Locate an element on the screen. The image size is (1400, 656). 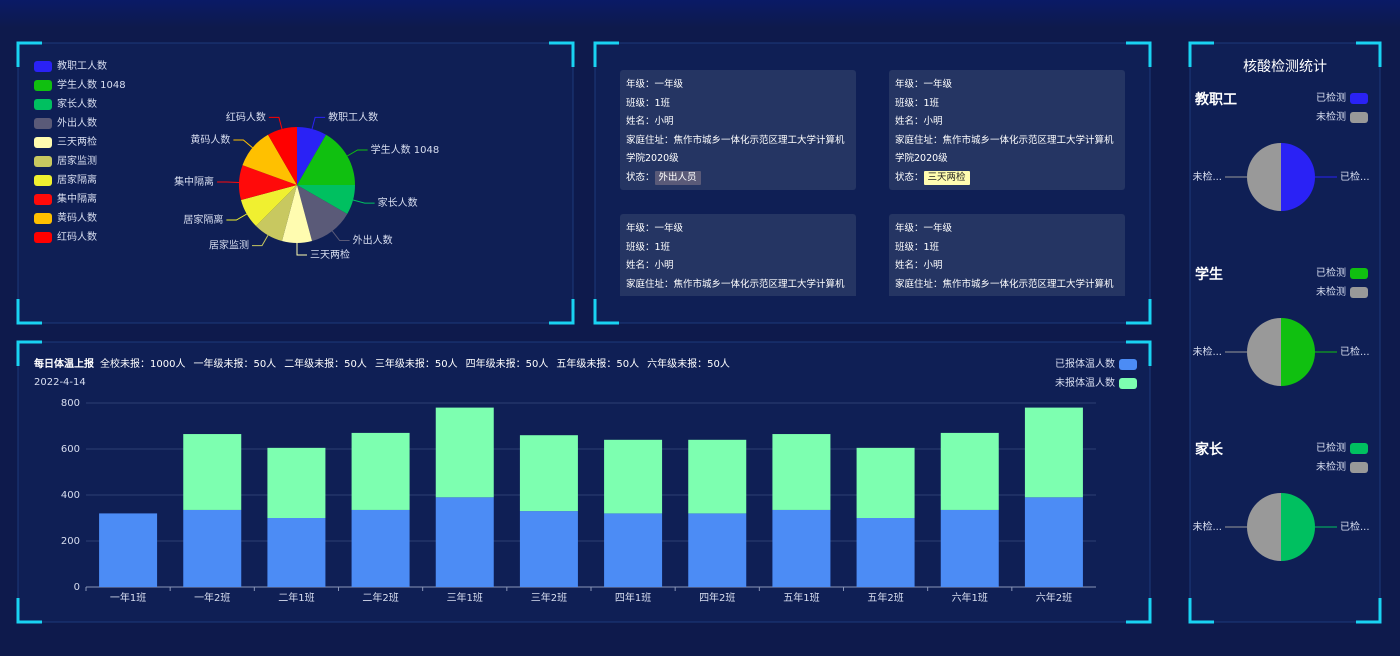
slice-label: 集中隔离 is located at coordinates (194, 181).